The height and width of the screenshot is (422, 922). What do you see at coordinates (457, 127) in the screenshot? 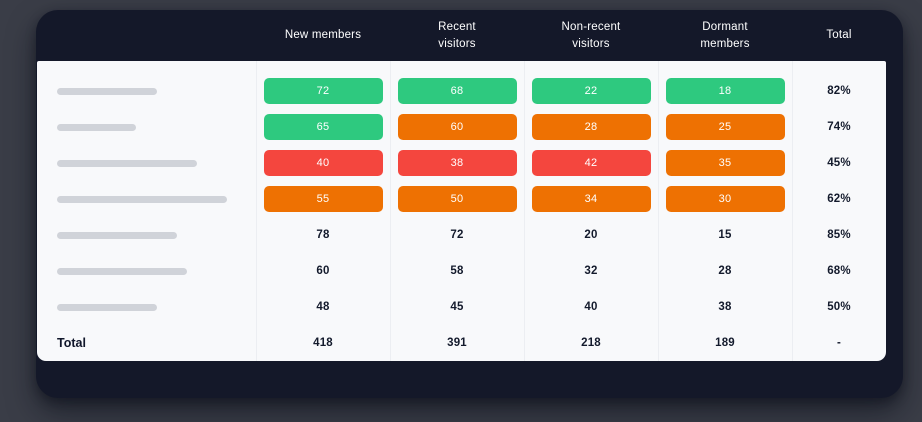
I see `heat-cell: 60` at bounding box center [457, 127].